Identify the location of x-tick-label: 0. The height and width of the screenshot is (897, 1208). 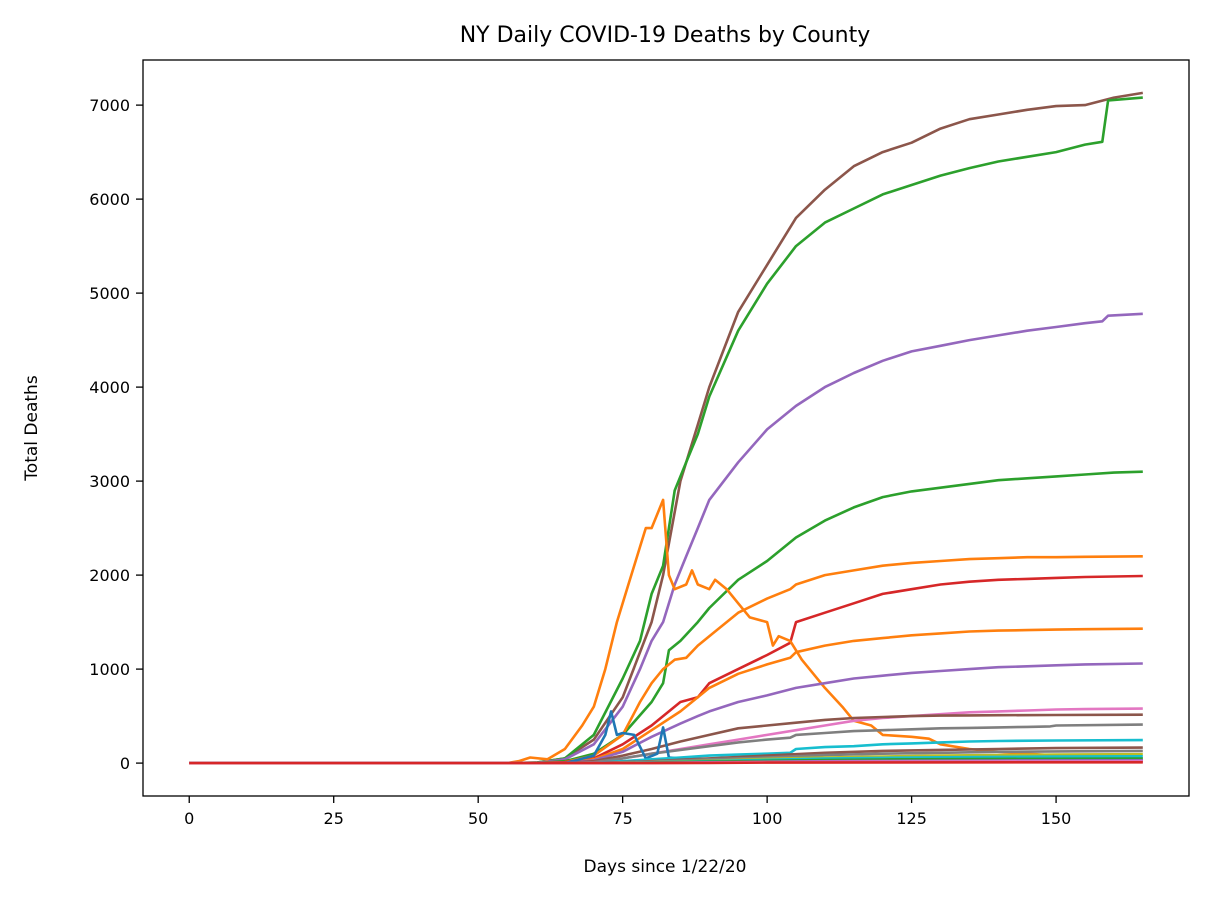
(189, 818).